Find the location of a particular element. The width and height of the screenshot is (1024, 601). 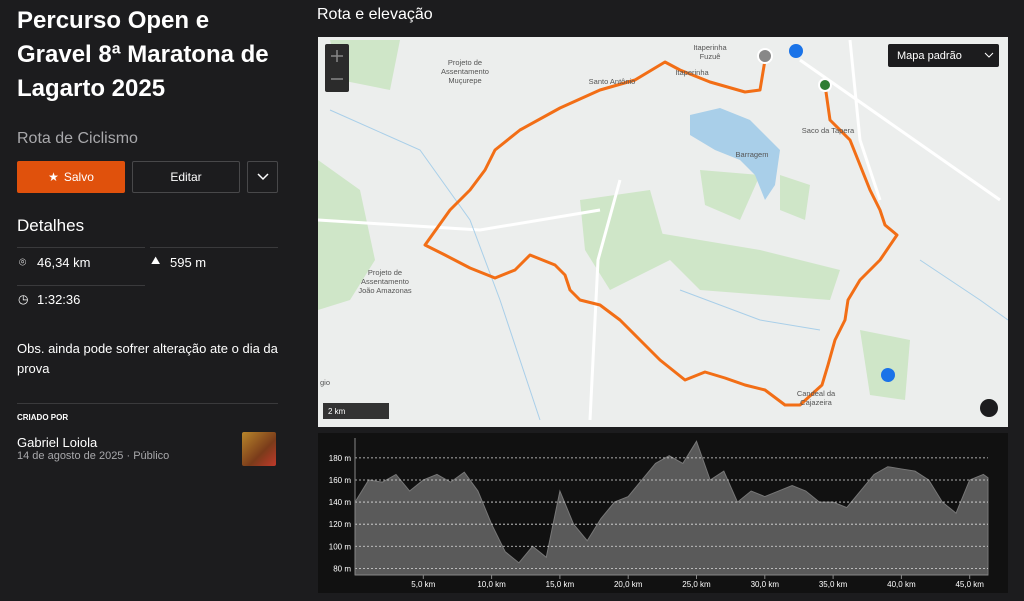

place-label: gio is located at coordinates (325, 382).